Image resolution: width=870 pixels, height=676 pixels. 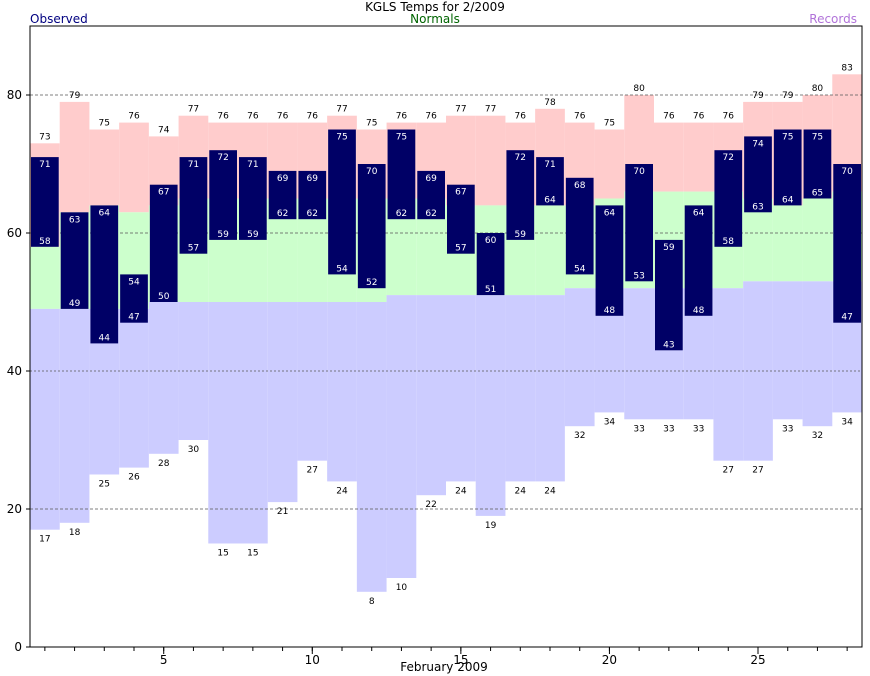 What do you see at coordinates (728, 471) in the screenshot?
I see `record-low-label: 27` at bounding box center [728, 471].